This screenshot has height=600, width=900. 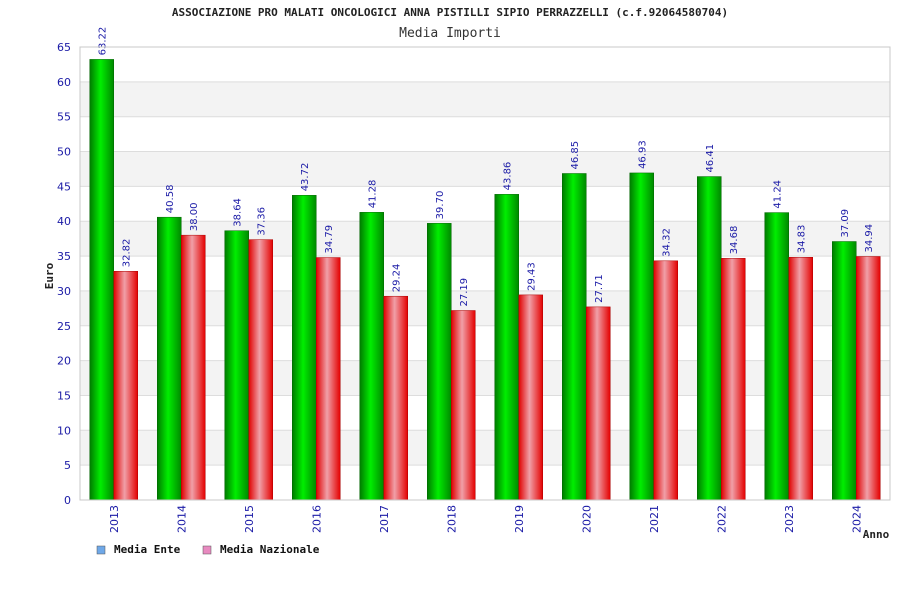 What do you see at coordinates (114, 519) in the screenshot?
I see `x-tick-label: 2013` at bounding box center [114, 519].